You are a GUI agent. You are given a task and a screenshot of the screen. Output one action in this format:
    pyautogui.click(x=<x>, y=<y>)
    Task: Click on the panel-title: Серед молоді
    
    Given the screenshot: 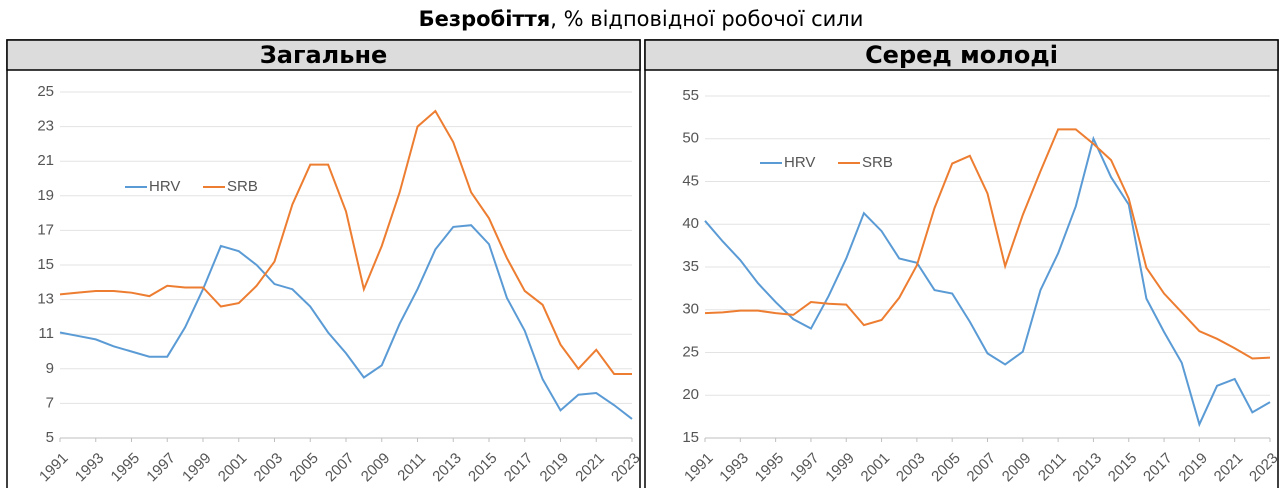 What is the action you would take?
    pyautogui.click(x=961, y=55)
    